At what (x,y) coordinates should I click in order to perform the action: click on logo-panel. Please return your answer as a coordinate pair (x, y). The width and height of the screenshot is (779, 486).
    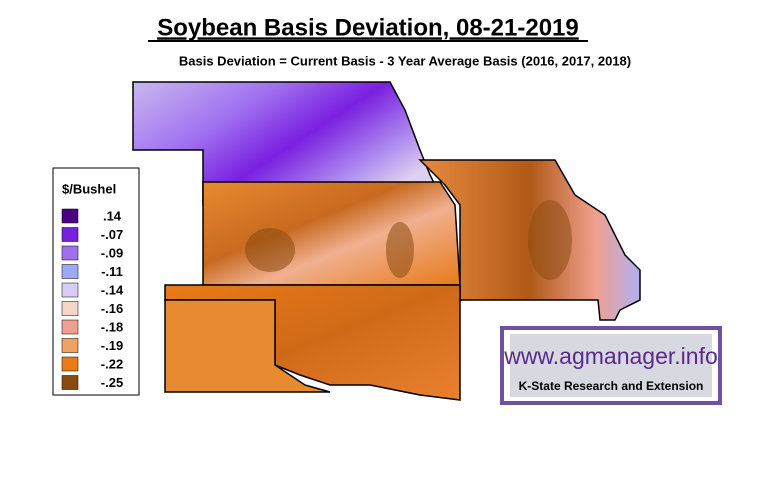
    Looking at the image, I should click on (611, 365).